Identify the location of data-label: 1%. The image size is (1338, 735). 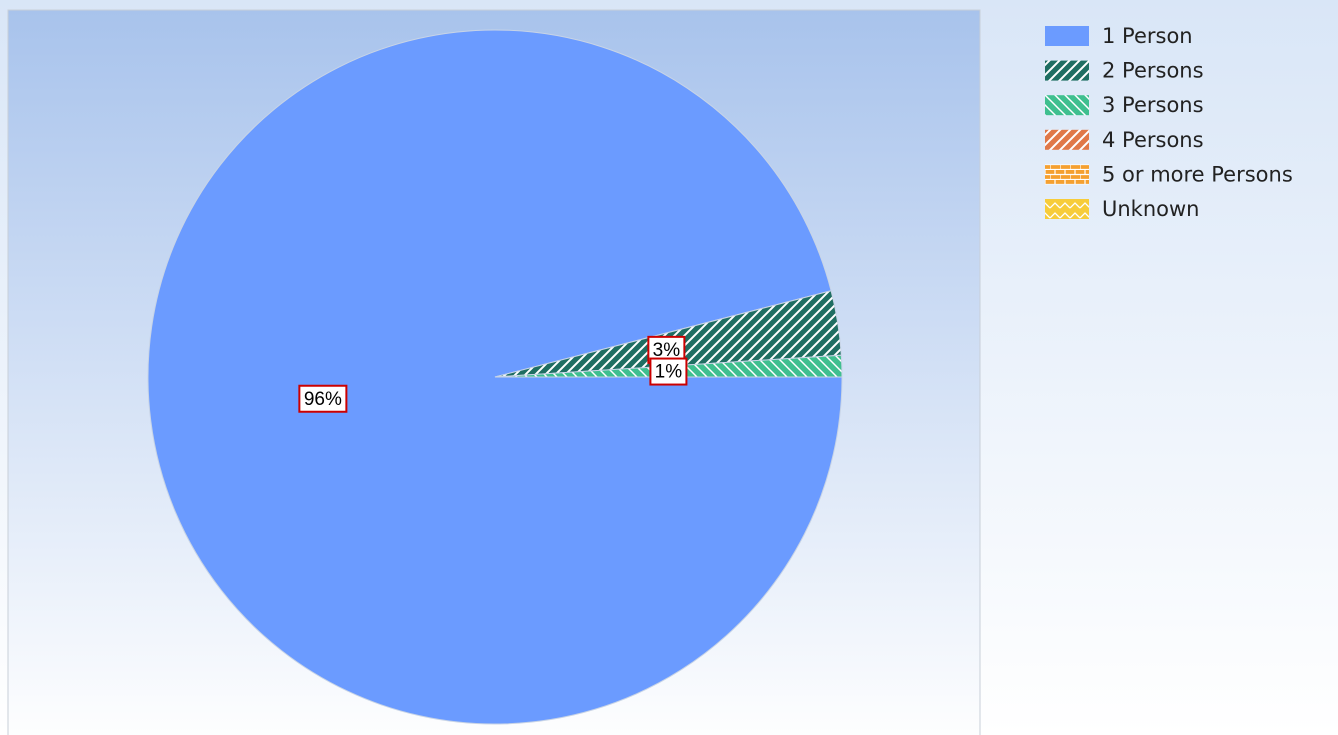
(669, 372).